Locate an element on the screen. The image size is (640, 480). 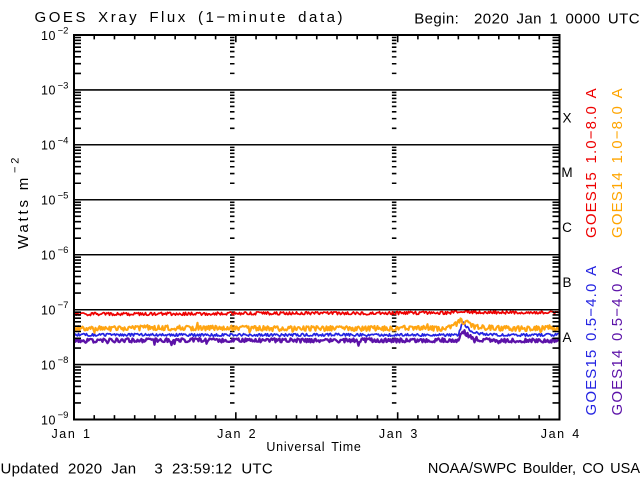
svg-text: C is located at coordinates (567, 227).